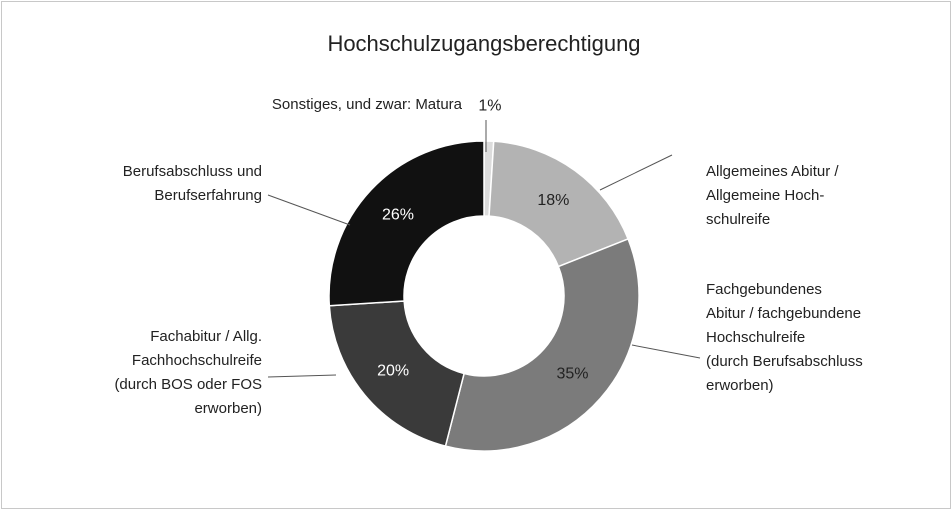  What do you see at coordinates (206, 336) in the screenshot?
I see `category-label: Fachabitur / Allg.` at bounding box center [206, 336].